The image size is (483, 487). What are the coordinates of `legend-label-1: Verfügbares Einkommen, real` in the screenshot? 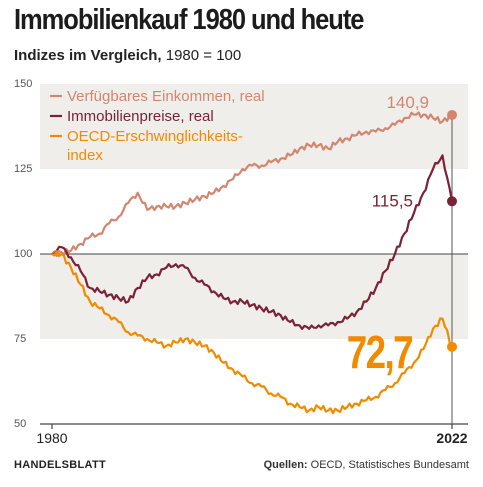 It's located at (166, 96).